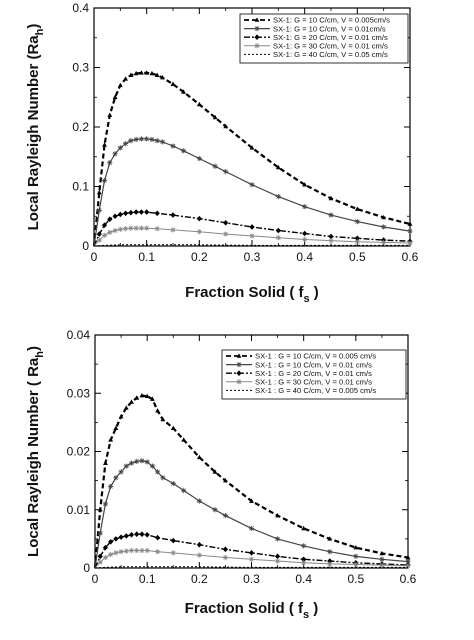  I want to click on x-tick-label: 0.4, so click(304, 257).